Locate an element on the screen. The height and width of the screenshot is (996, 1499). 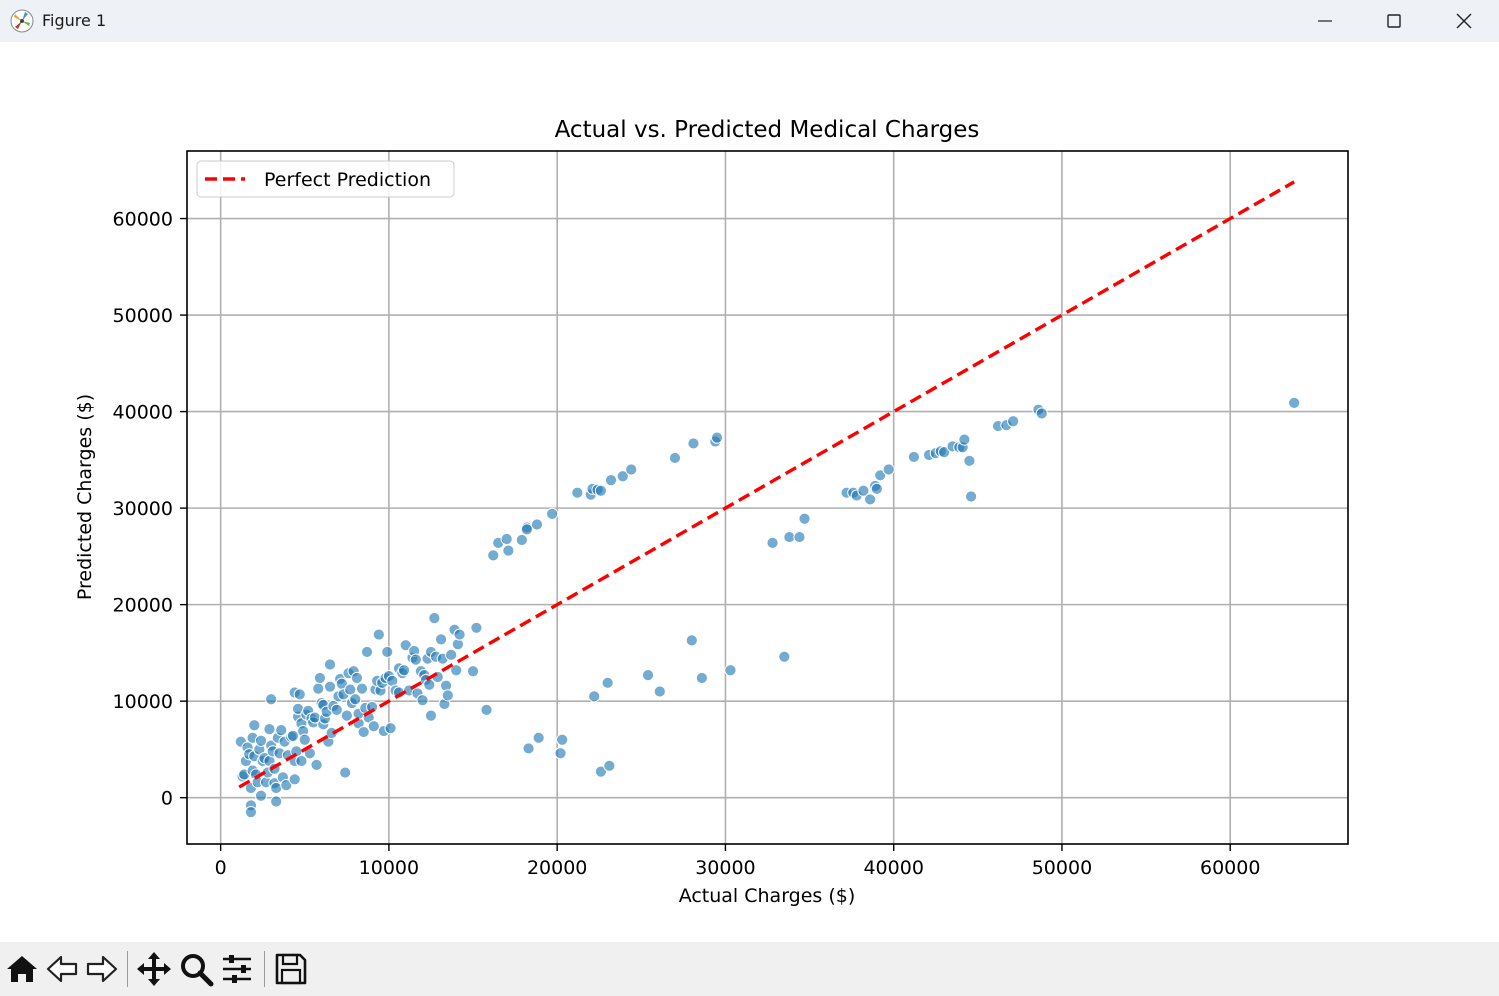
x-tick-label: 20000 is located at coordinates (557, 868).